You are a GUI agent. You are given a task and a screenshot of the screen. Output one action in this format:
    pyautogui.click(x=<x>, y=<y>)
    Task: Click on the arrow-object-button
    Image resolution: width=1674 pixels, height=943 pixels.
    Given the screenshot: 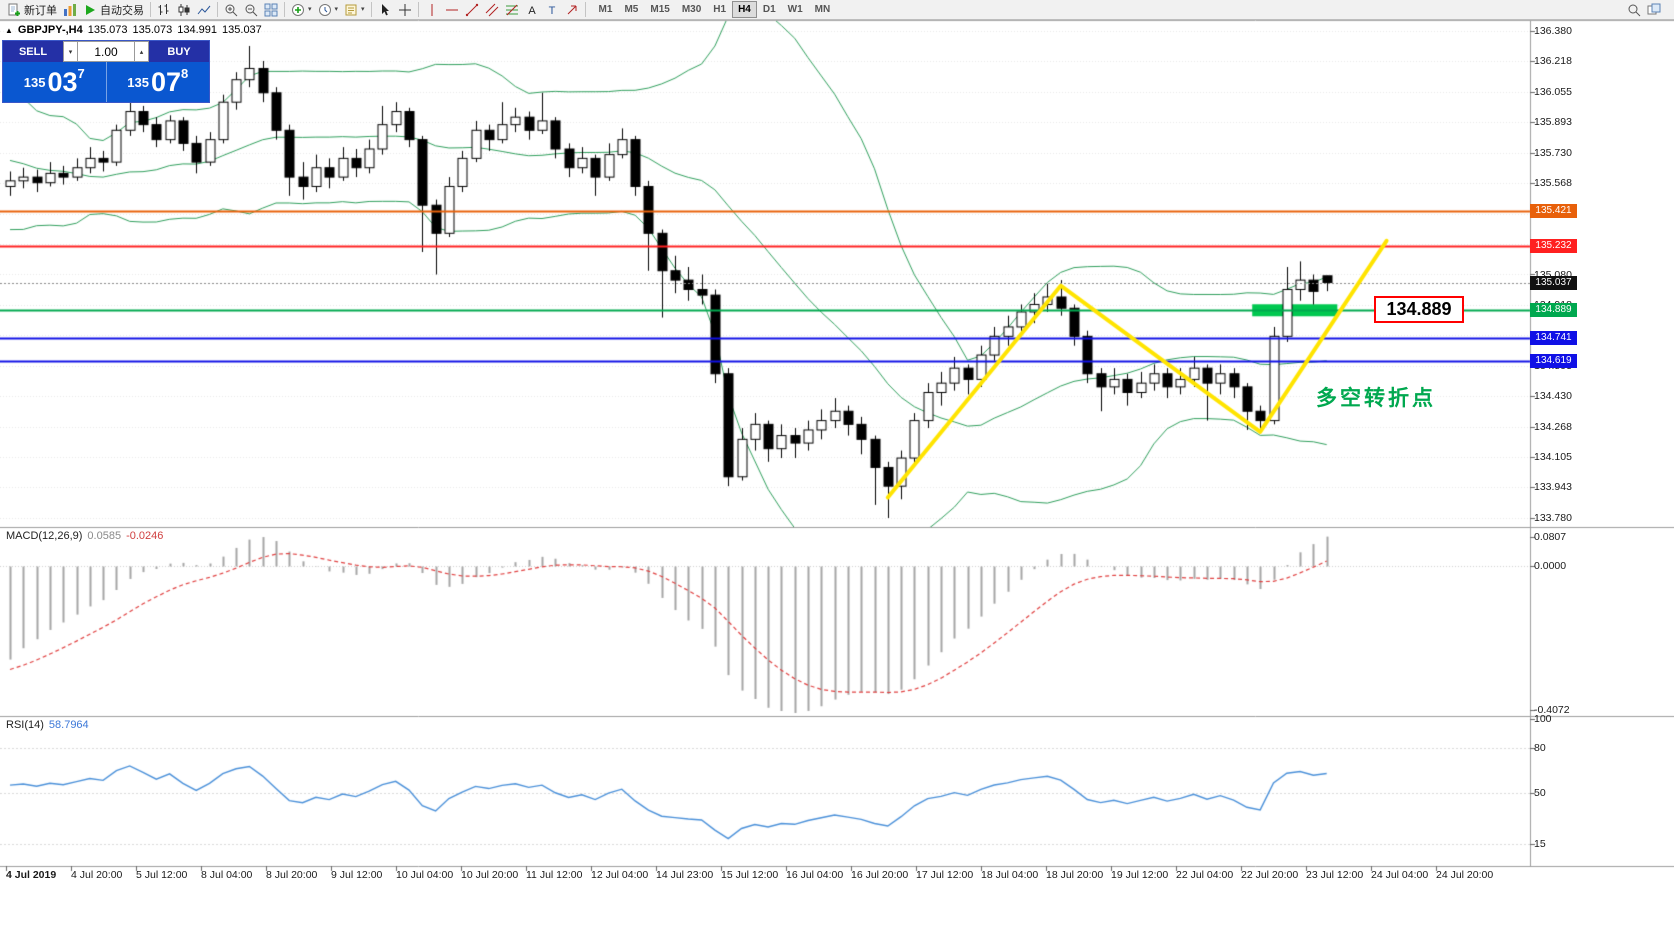 What is the action you would take?
    pyautogui.click(x=572, y=10)
    